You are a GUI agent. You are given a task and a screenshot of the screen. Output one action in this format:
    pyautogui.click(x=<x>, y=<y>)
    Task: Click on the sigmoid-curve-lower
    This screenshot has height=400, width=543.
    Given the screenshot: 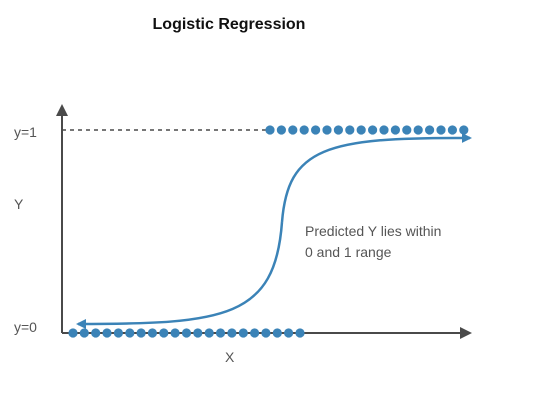 What is the action you would take?
    pyautogui.click(x=180, y=275)
    